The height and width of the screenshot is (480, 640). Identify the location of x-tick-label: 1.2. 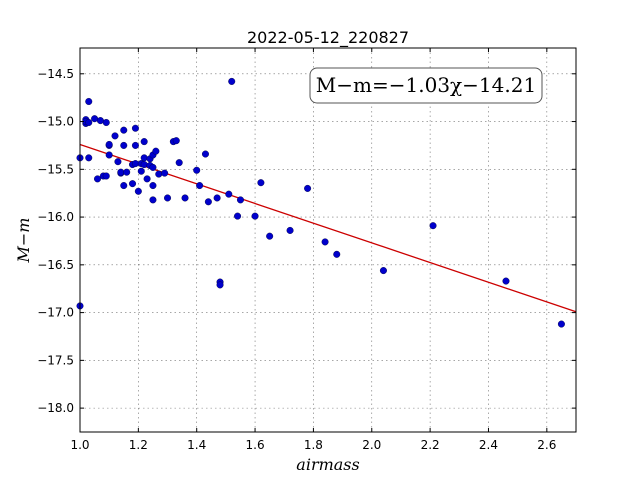
(138, 445).